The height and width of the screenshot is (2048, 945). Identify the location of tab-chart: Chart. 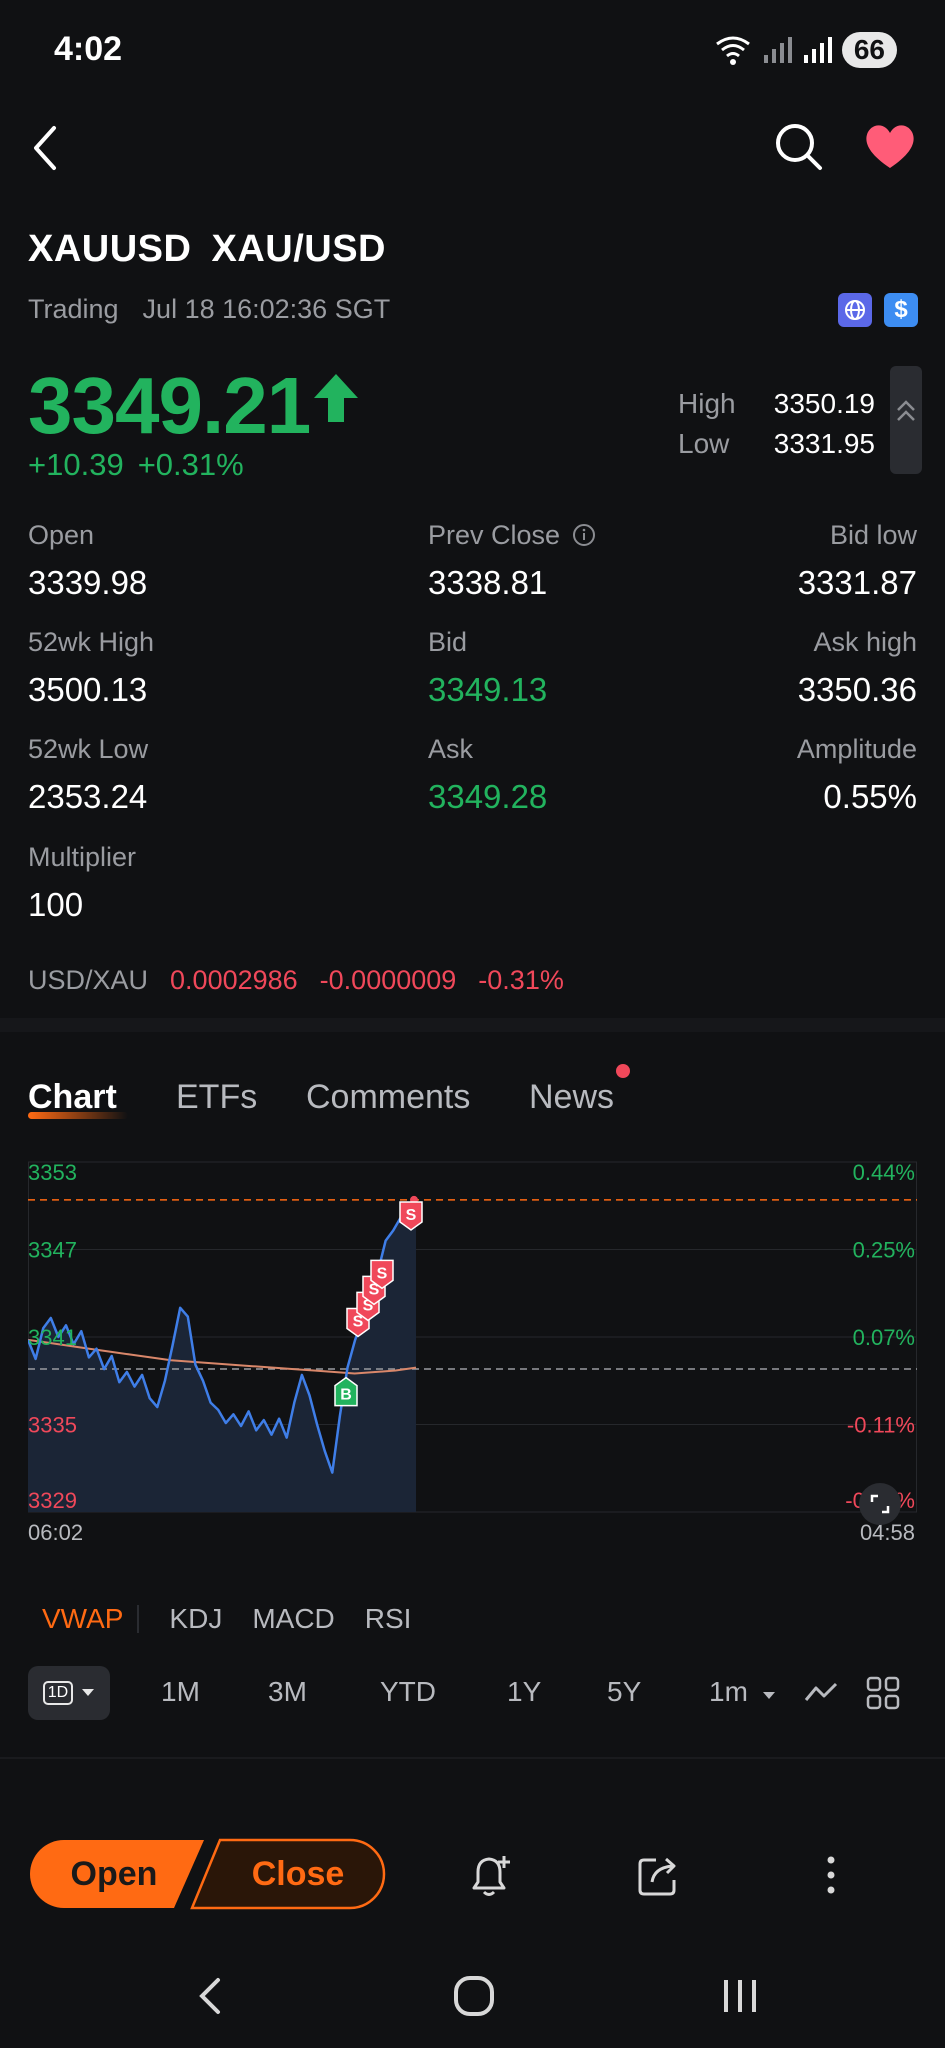
(72, 1097).